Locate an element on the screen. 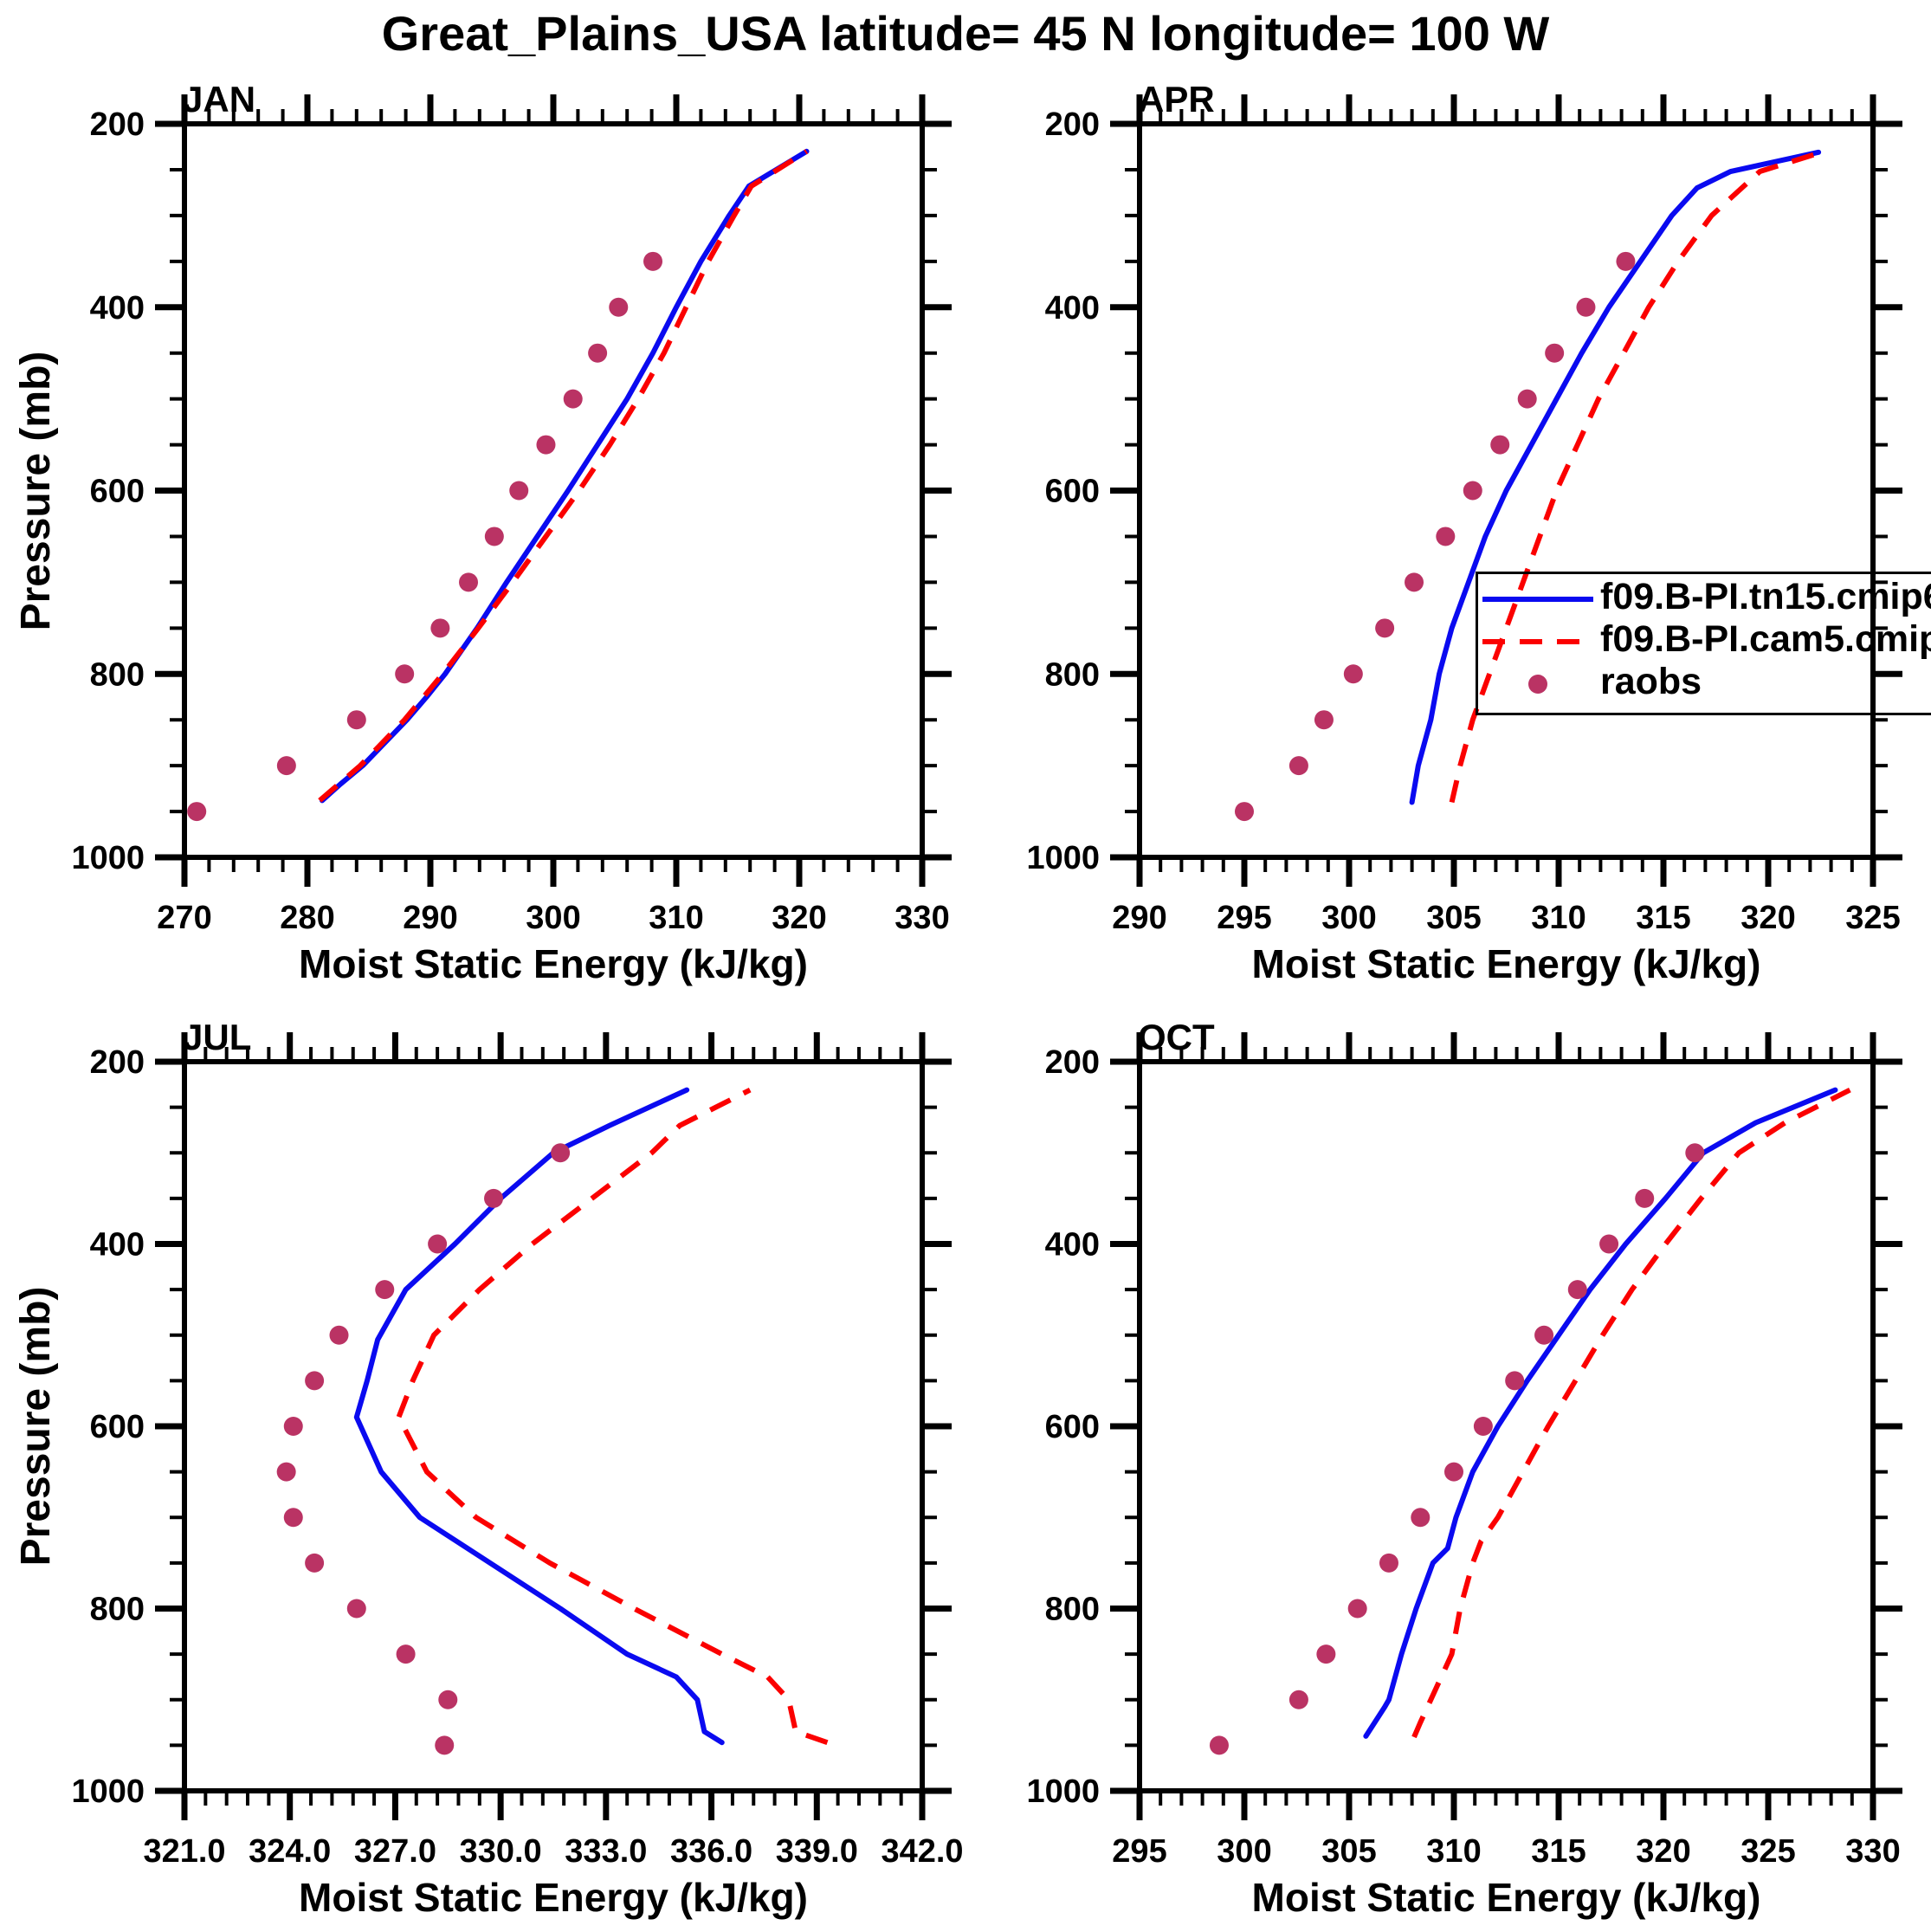 The height and width of the screenshot is (1932, 1931). panel-frame-oct is located at coordinates (1506, 1426).